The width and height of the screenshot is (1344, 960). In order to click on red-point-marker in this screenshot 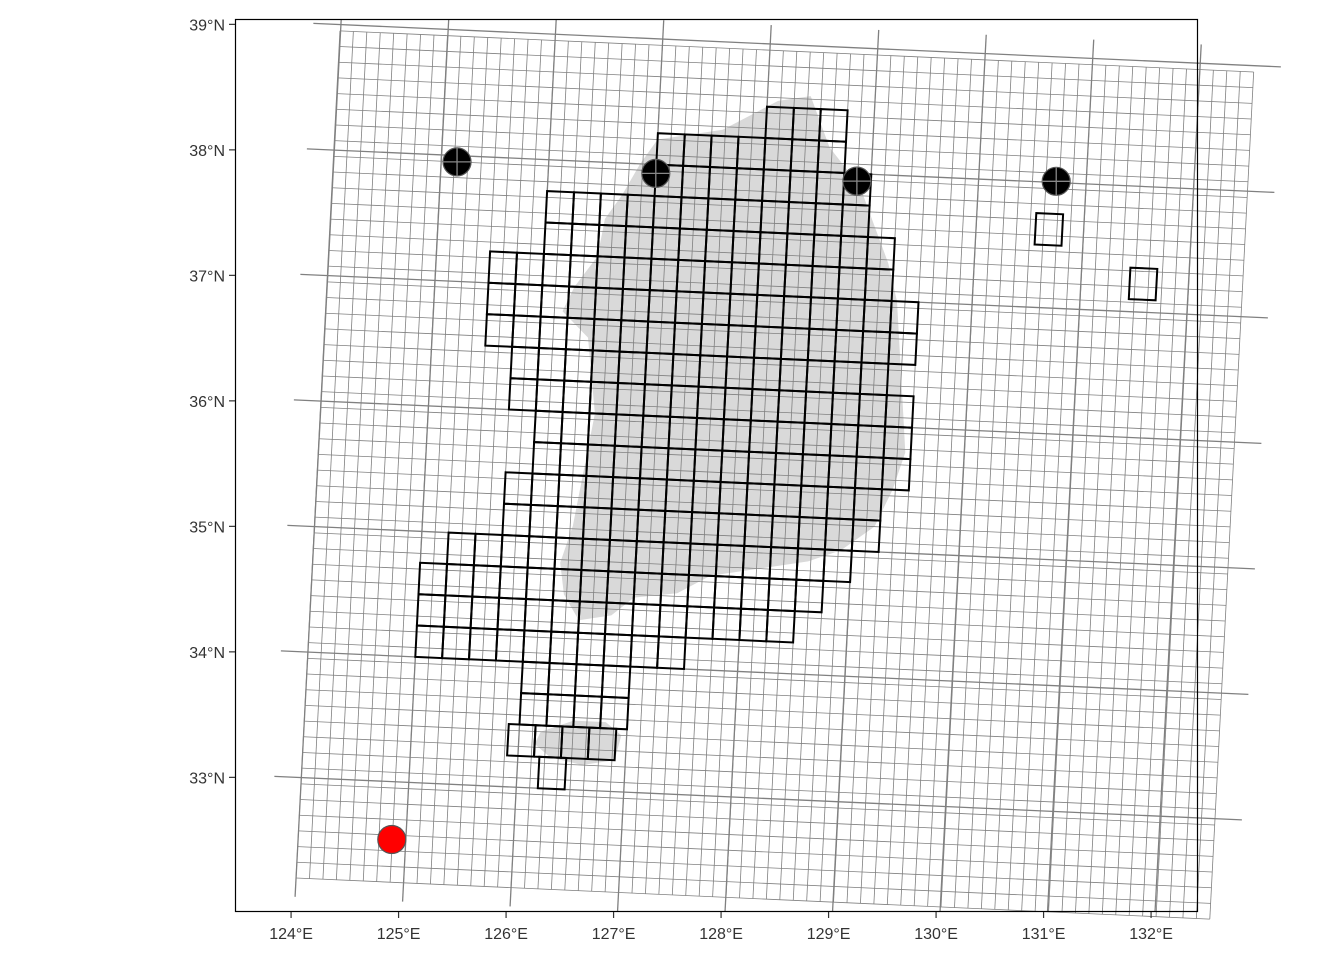, I will do `click(392, 839)`.